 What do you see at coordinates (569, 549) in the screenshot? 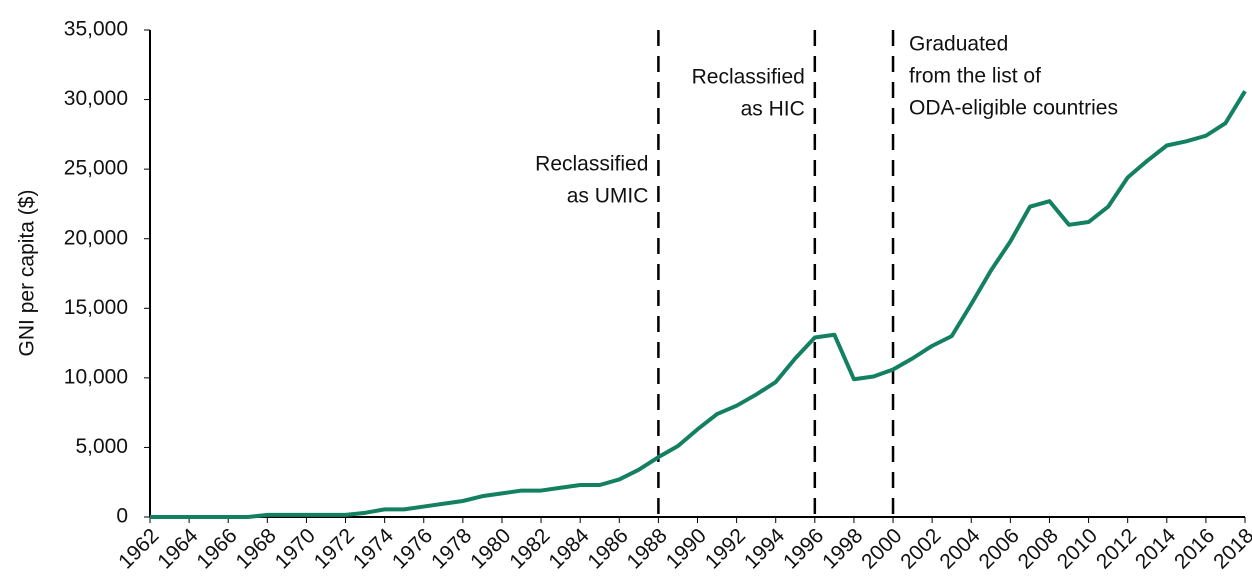
I see `x-tick-label: 1984` at bounding box center [569, 549].